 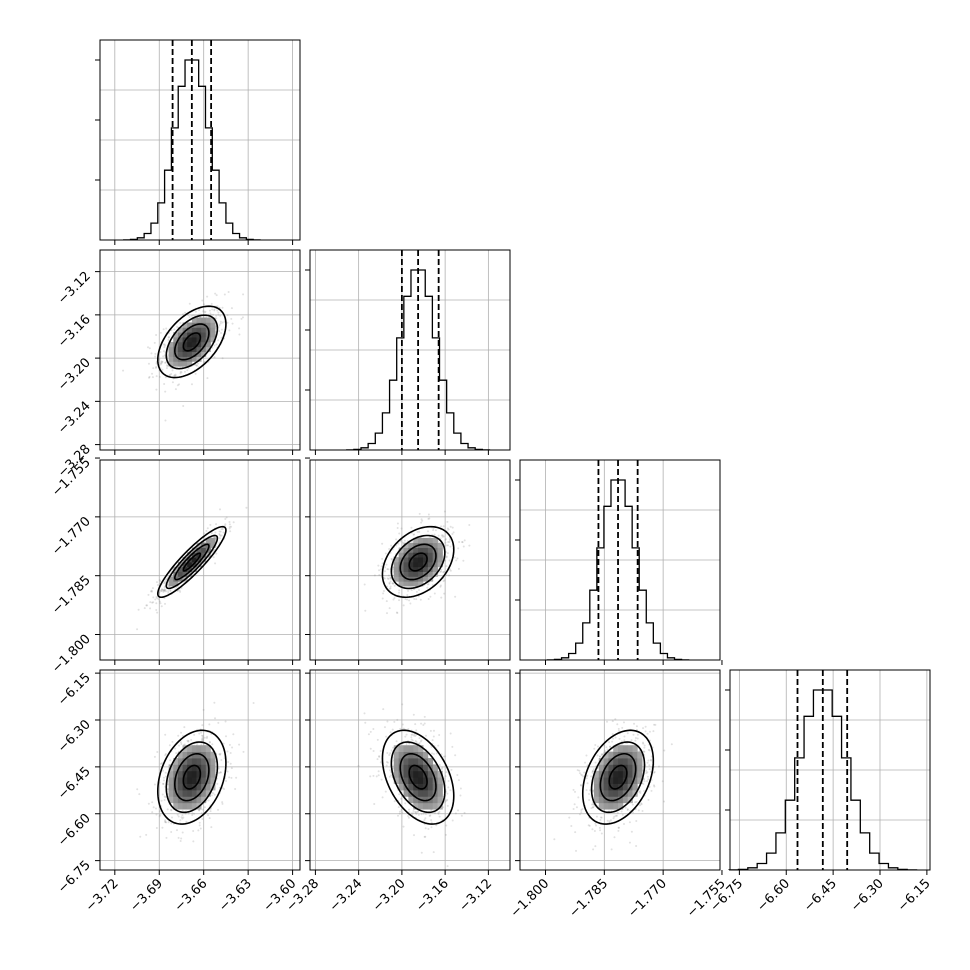 I want to click on x-tick-label: −3.72, so click(x=102, y=895).